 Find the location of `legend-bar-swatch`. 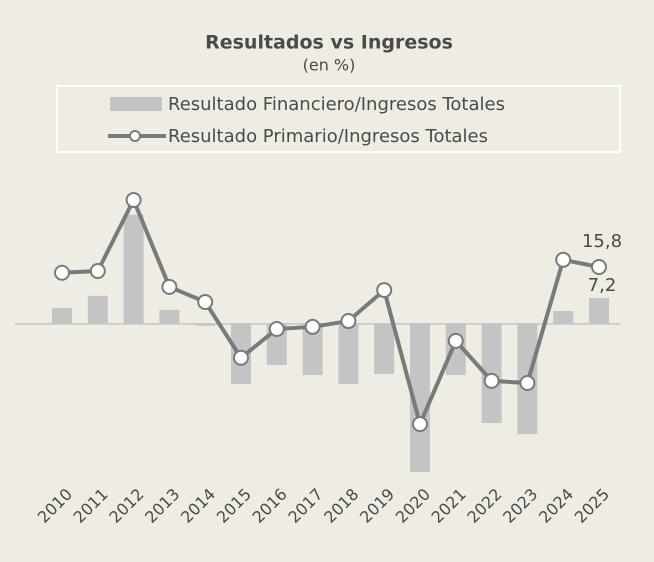

legend-bar-swatch is located at coordinates (136, 104).